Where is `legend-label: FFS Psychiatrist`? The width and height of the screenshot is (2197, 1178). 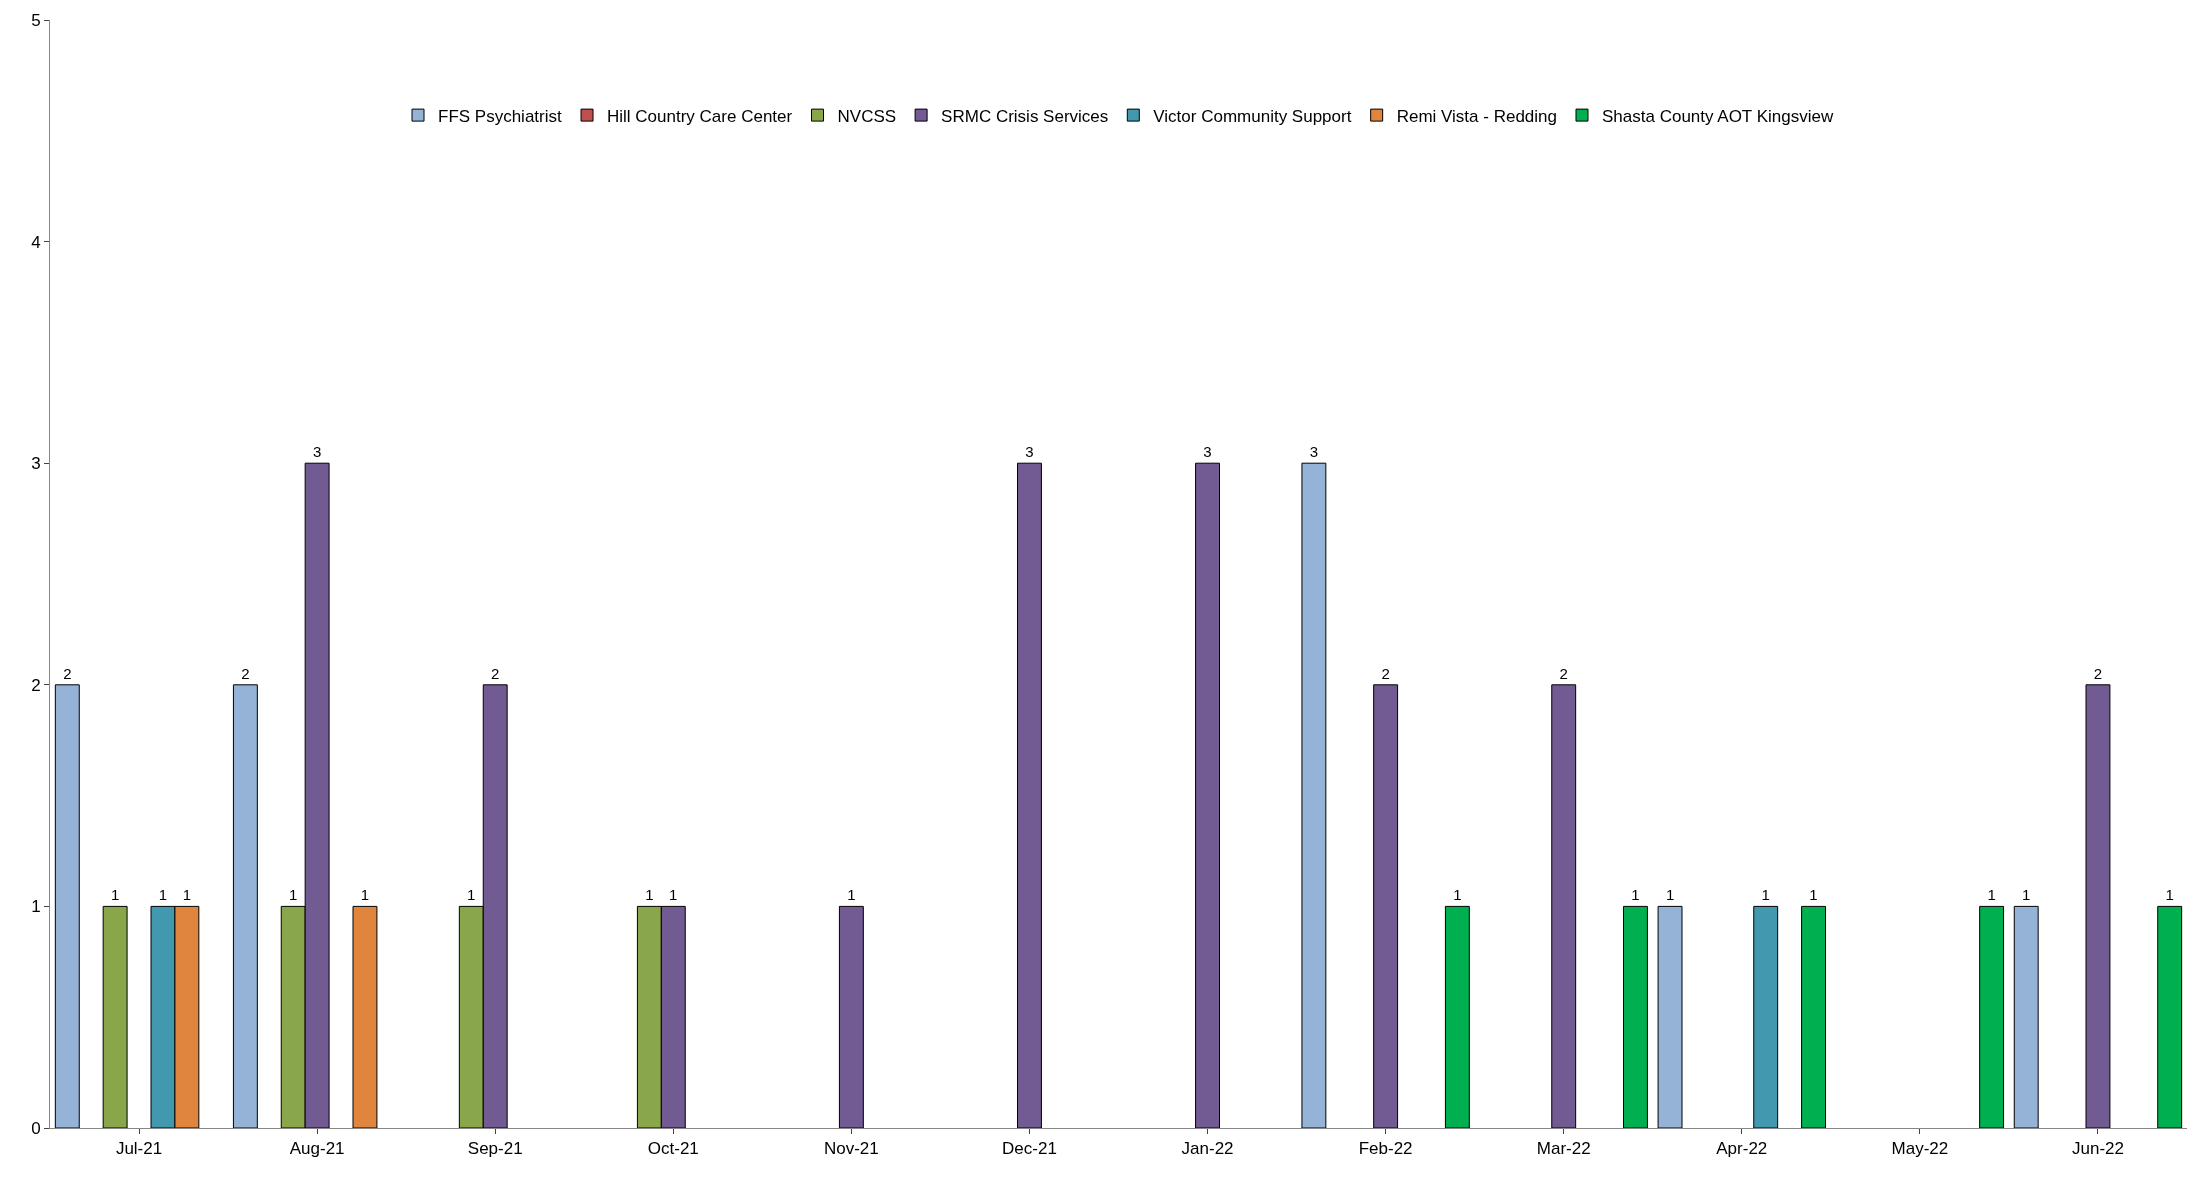 legend-label: FFS Psychiatrist is located at coordinates (500, 116).